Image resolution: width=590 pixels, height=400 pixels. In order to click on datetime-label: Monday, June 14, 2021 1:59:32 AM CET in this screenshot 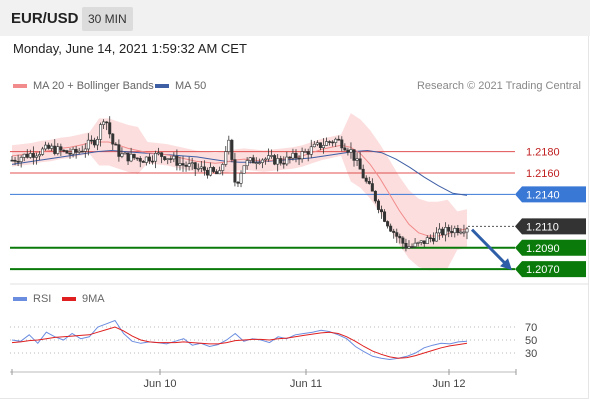, I will do `click(130, 48)`.